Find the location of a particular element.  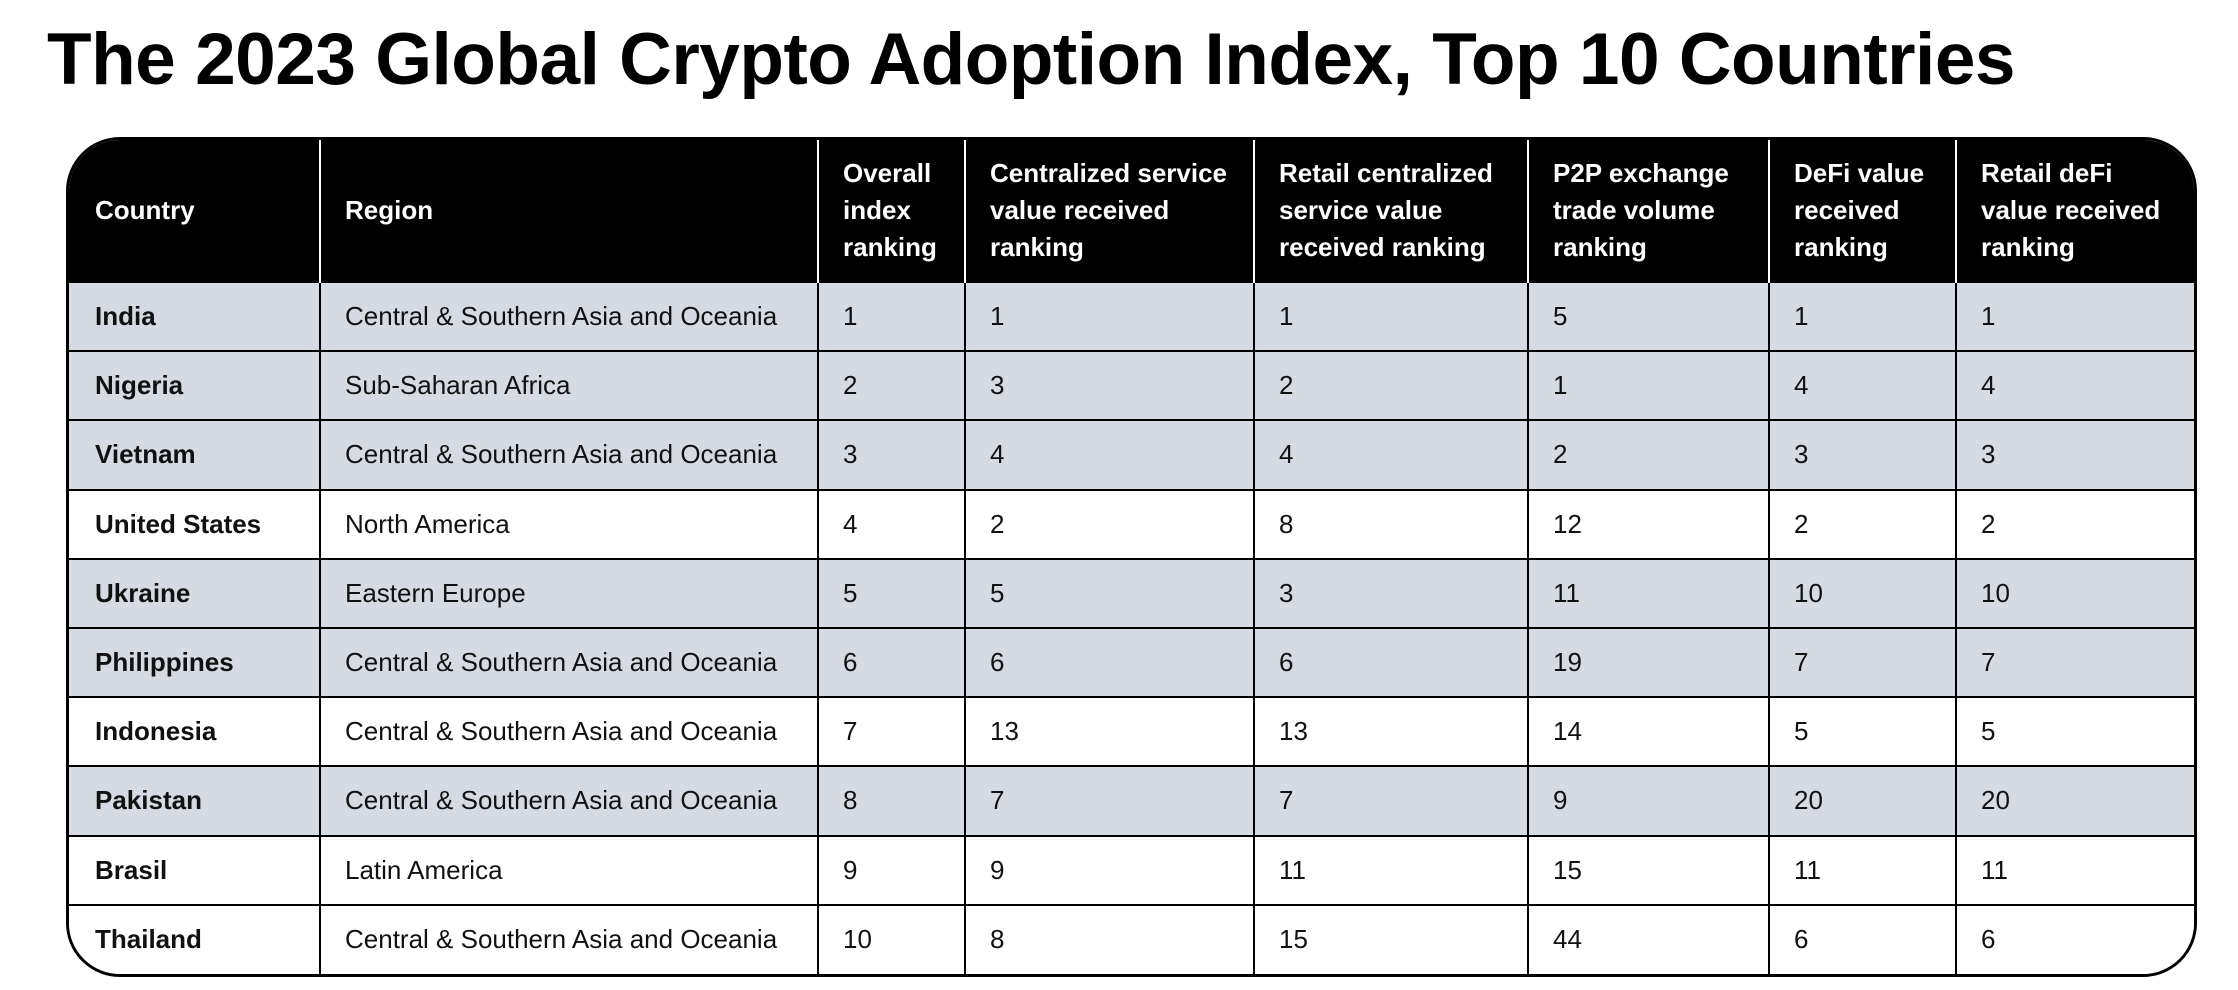

country-cell: India is located at coordinates (194, 316).